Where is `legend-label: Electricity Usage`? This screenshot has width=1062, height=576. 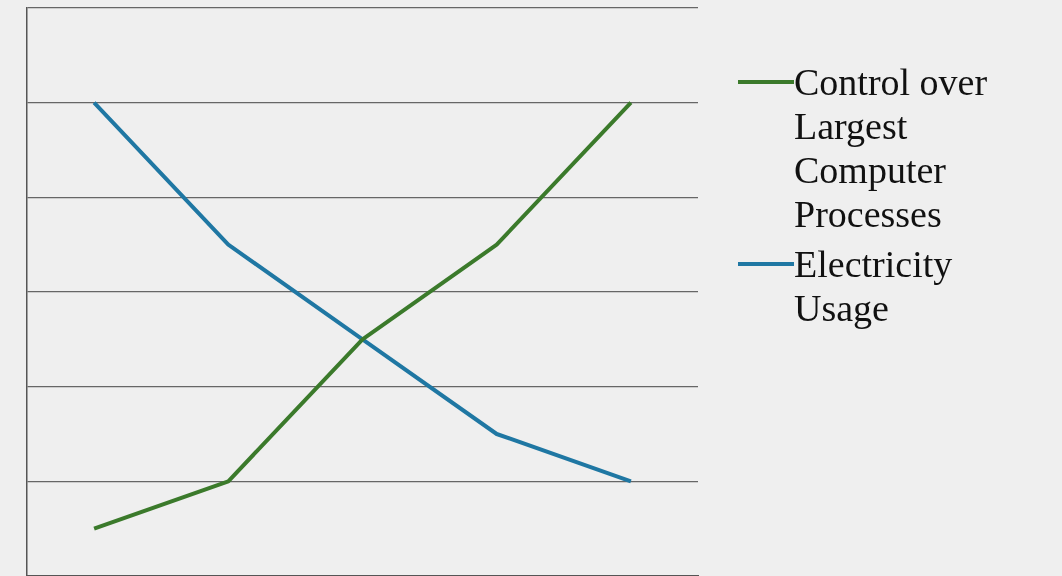
legend-label: Electricity Usage is located at coordinates (874, 286).